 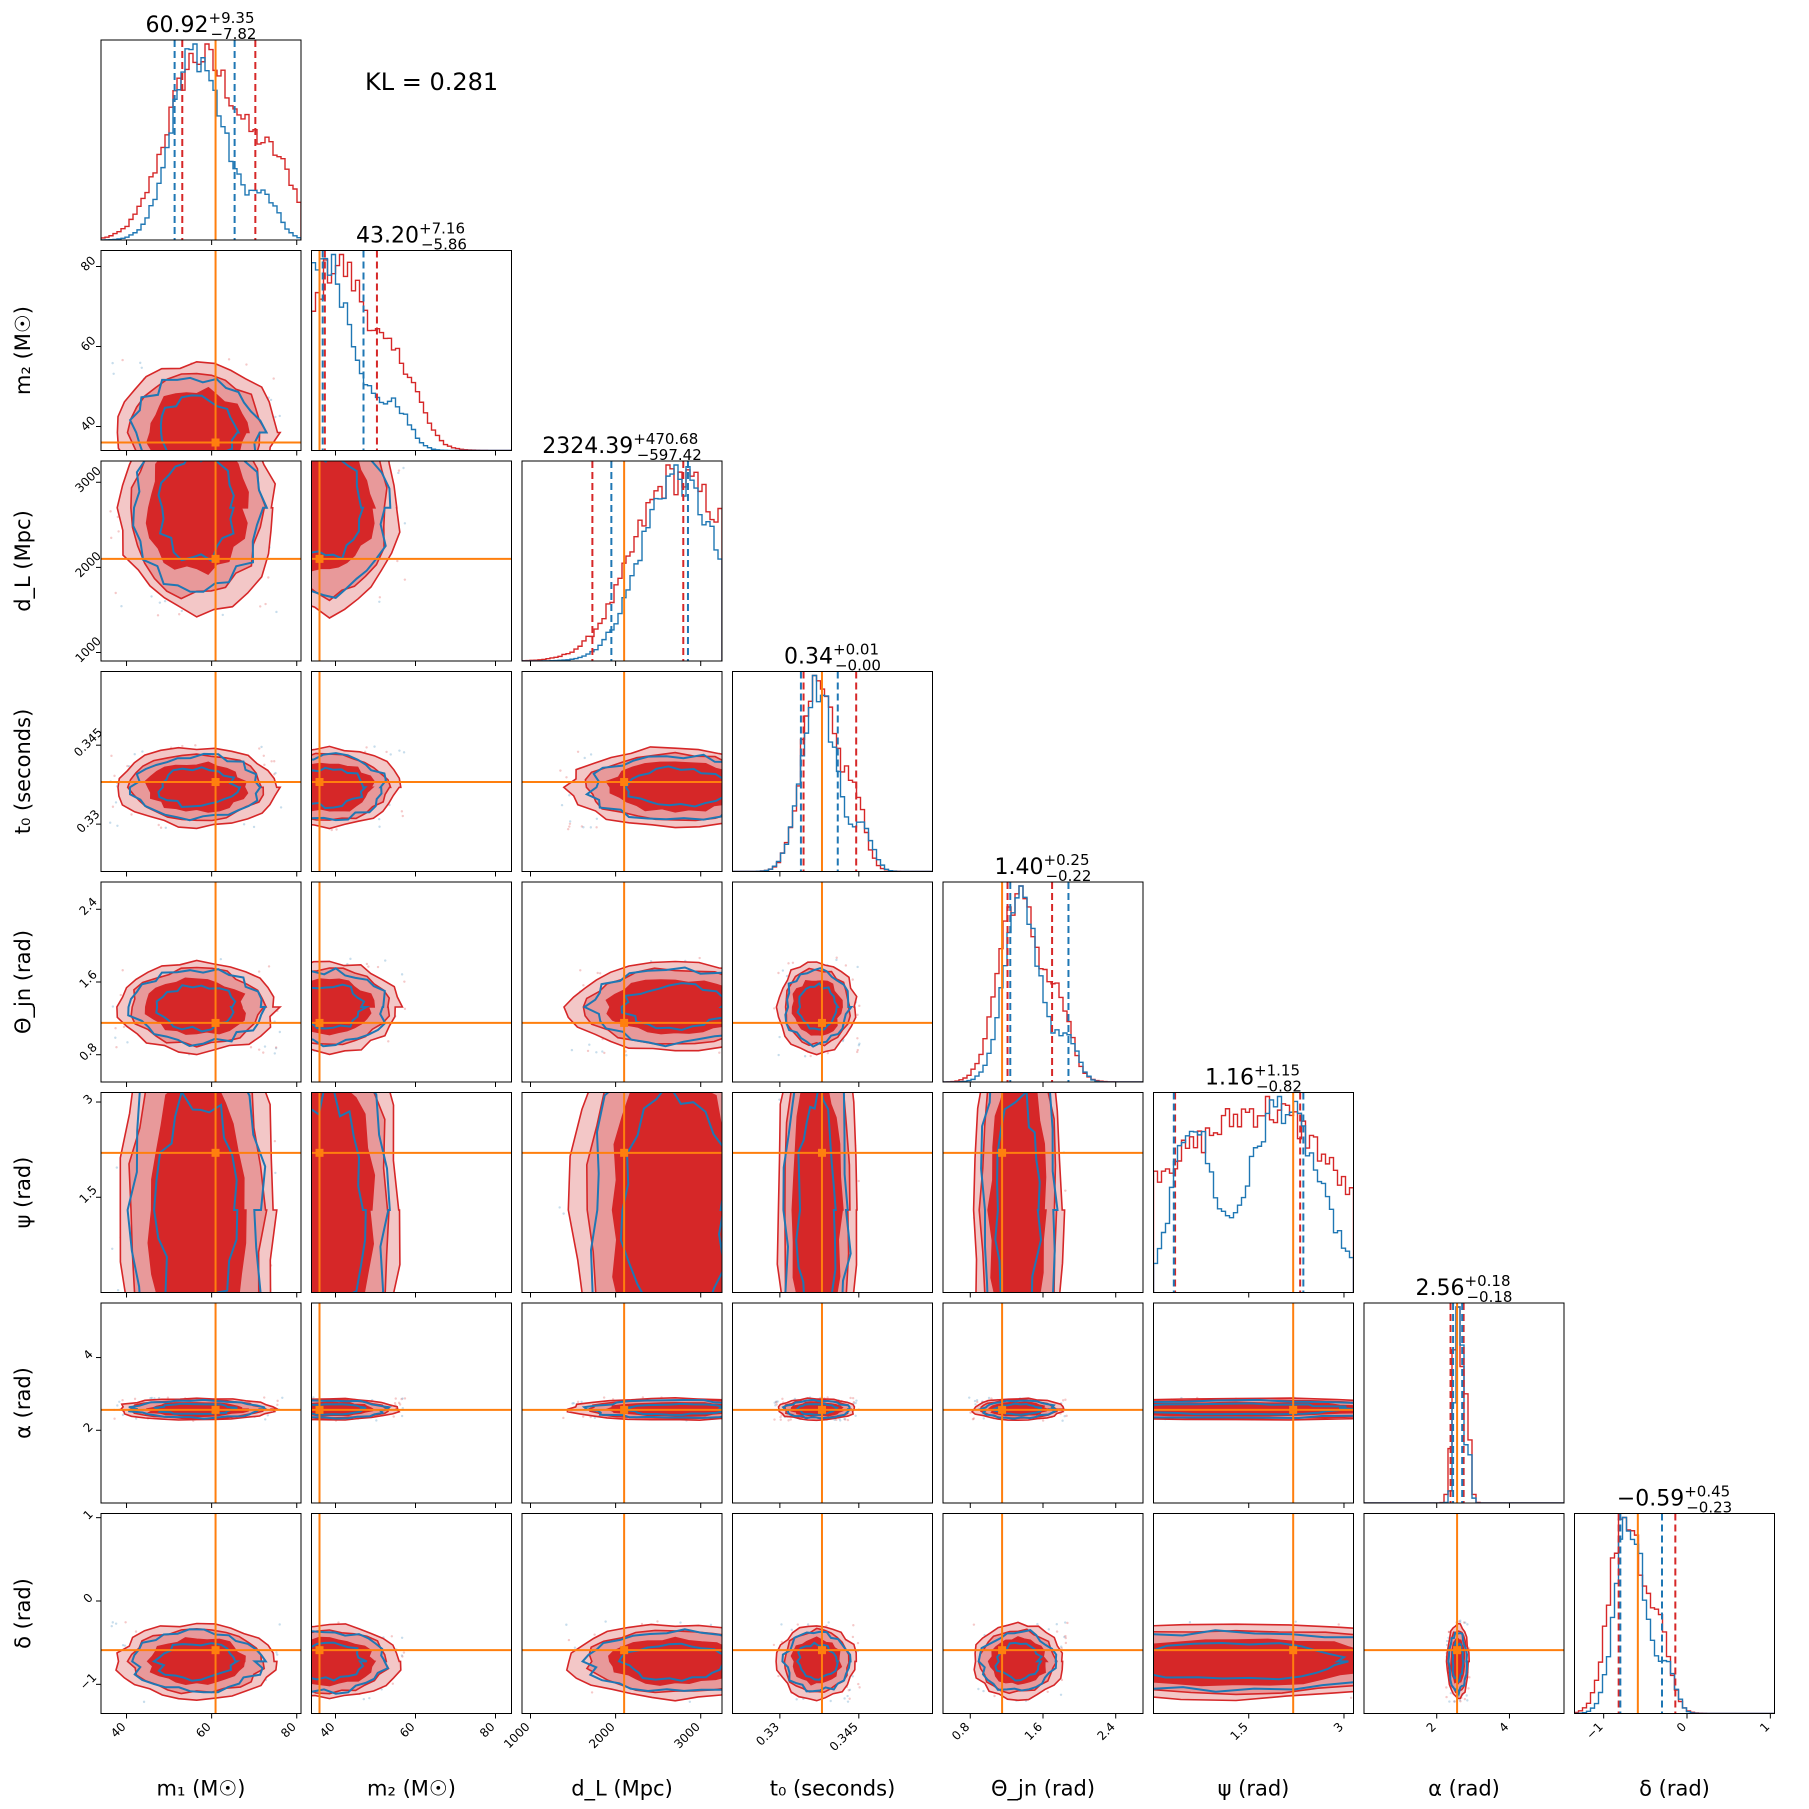 What do you see at coordinates (1440, 1288) in the screenshot?
I see `title-value: 2.56` at bounding box center [1440, 1288].